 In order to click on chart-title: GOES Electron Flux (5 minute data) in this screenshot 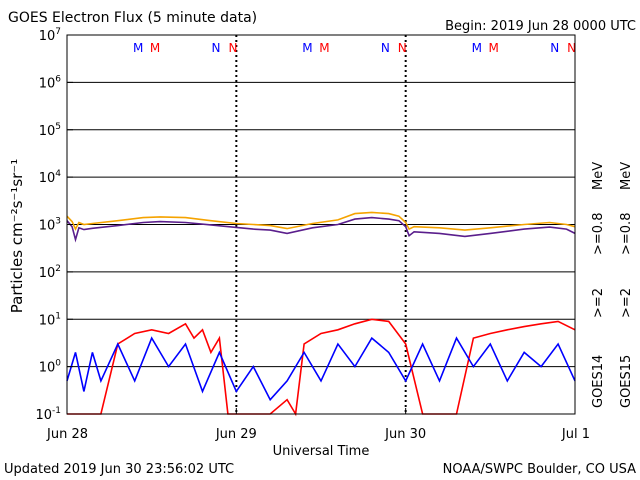, I will do `click(132, 18)`.